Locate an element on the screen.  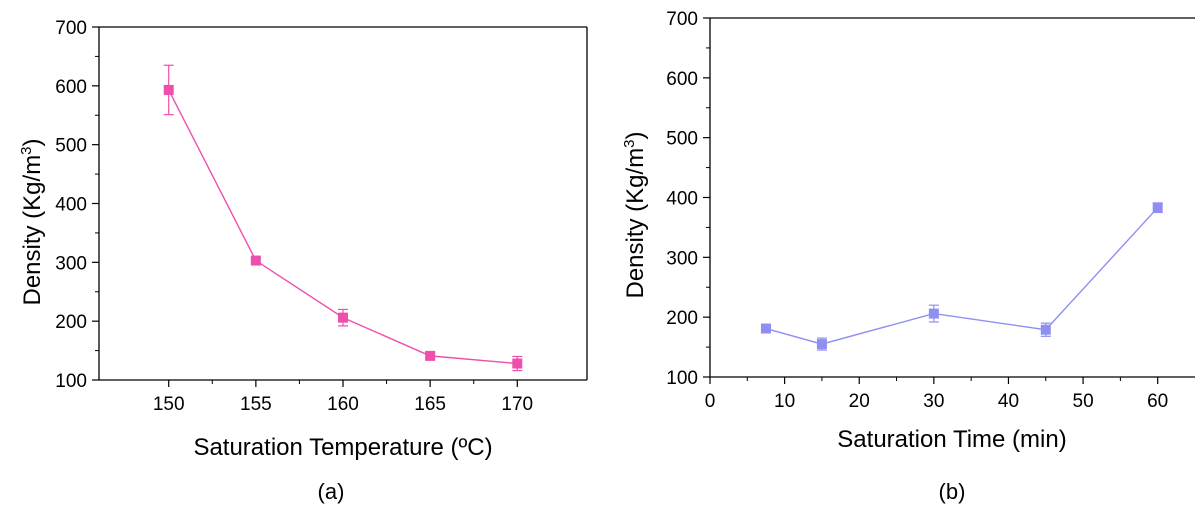
panel-label: (a) is located at coordinates (331, 491).